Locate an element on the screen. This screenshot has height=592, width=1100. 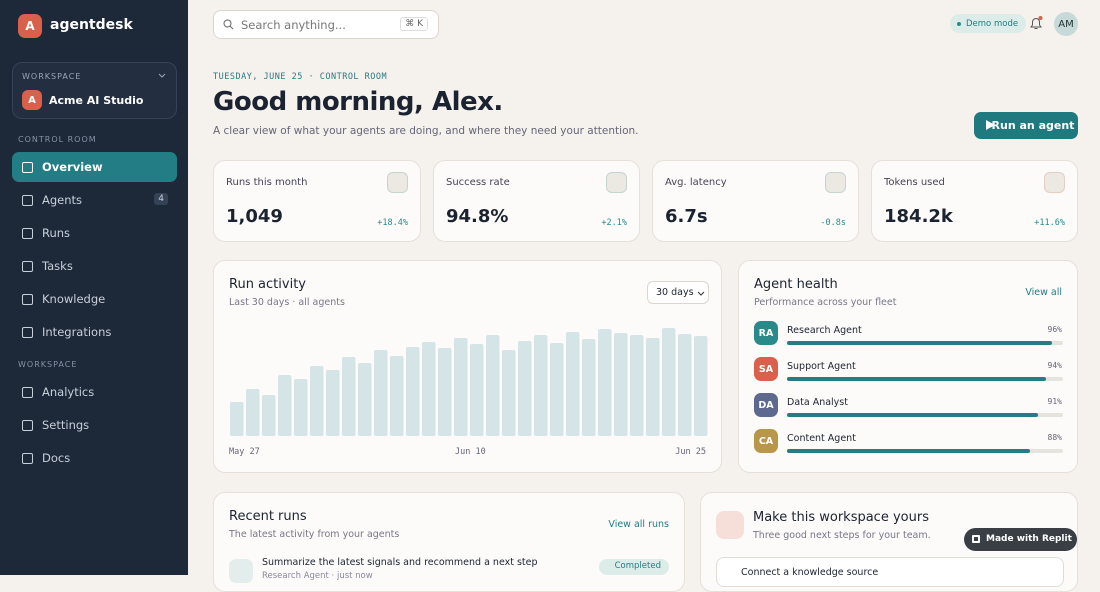
run-agent-button: Run an agent is located at coordinates (1026, 125).